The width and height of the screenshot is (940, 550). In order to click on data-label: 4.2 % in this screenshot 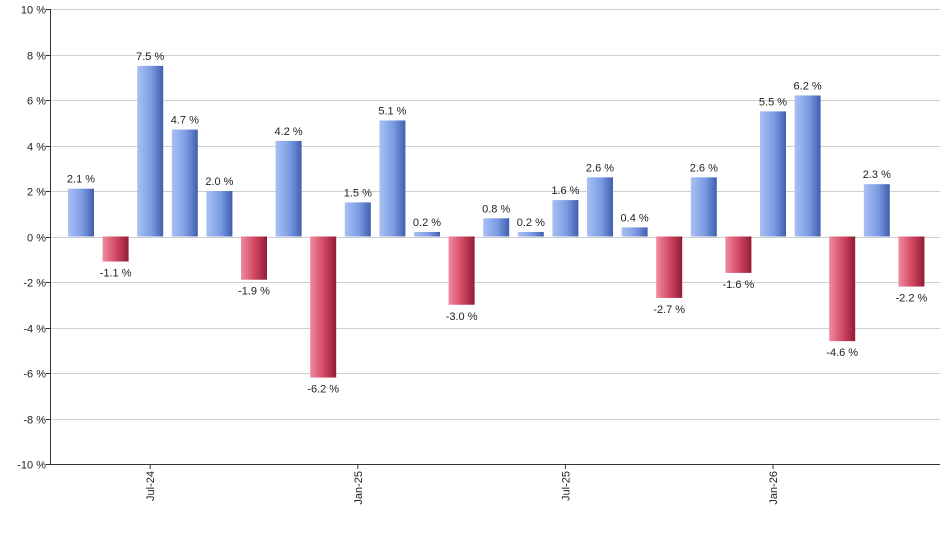, I will do `click(289, 132)`.